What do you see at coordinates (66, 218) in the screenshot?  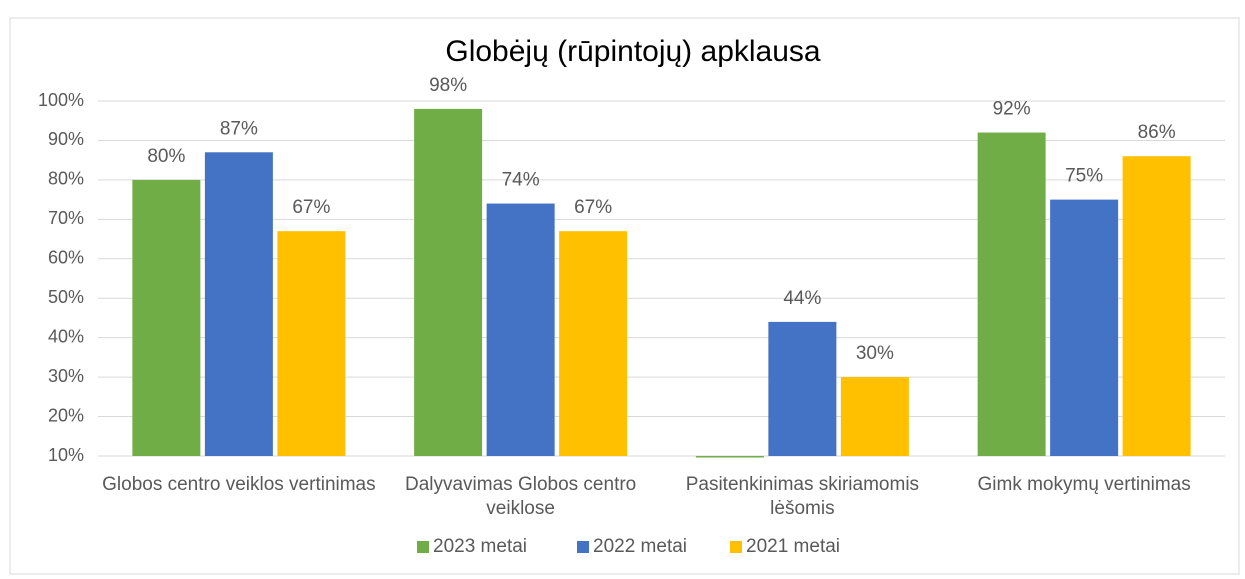 I see `y-tick-label: 70%` at bounding box center [66, 218].